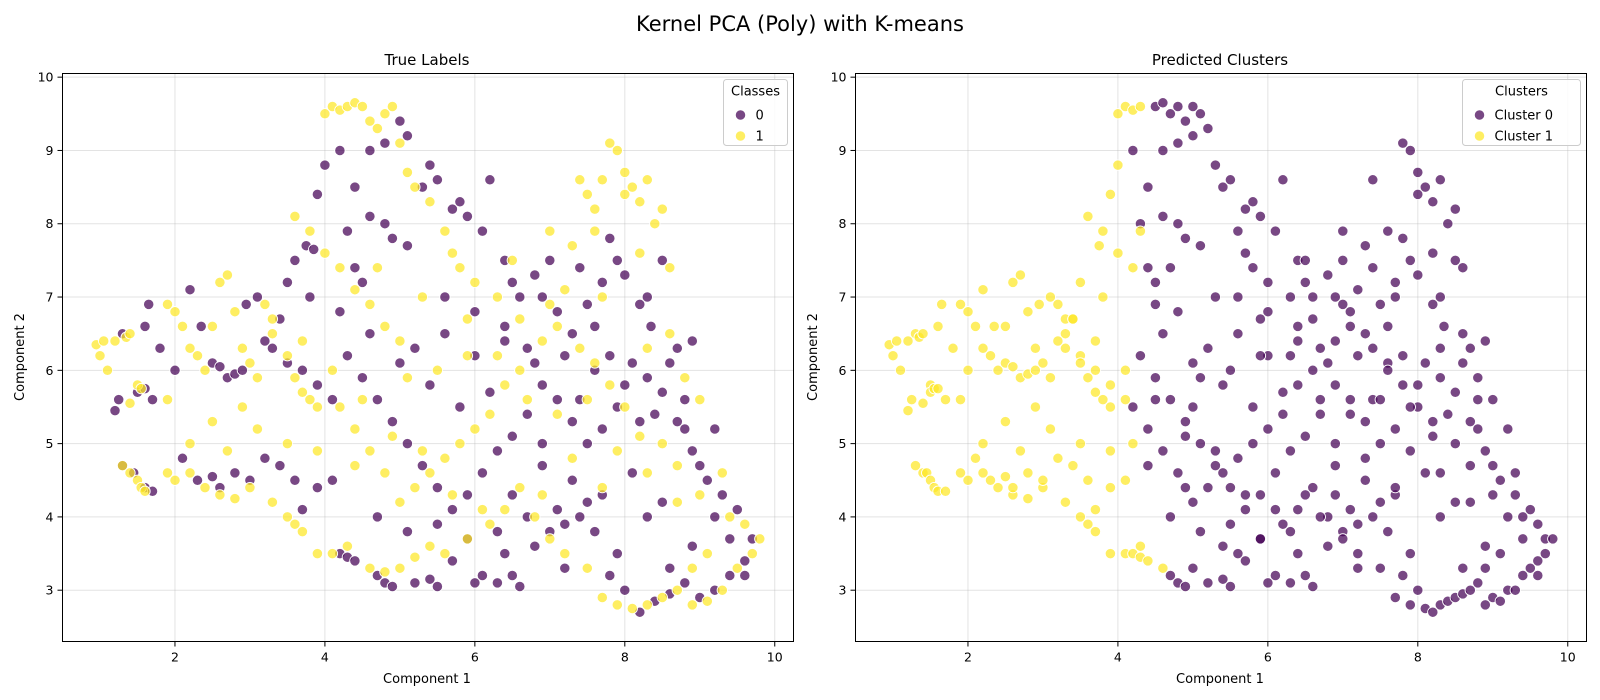 The image size is (1600, 700). What do you see at coordinates (50, 150) in the screenshot?
I see `y-tick-label: 9` at bounding box center [50, 150].